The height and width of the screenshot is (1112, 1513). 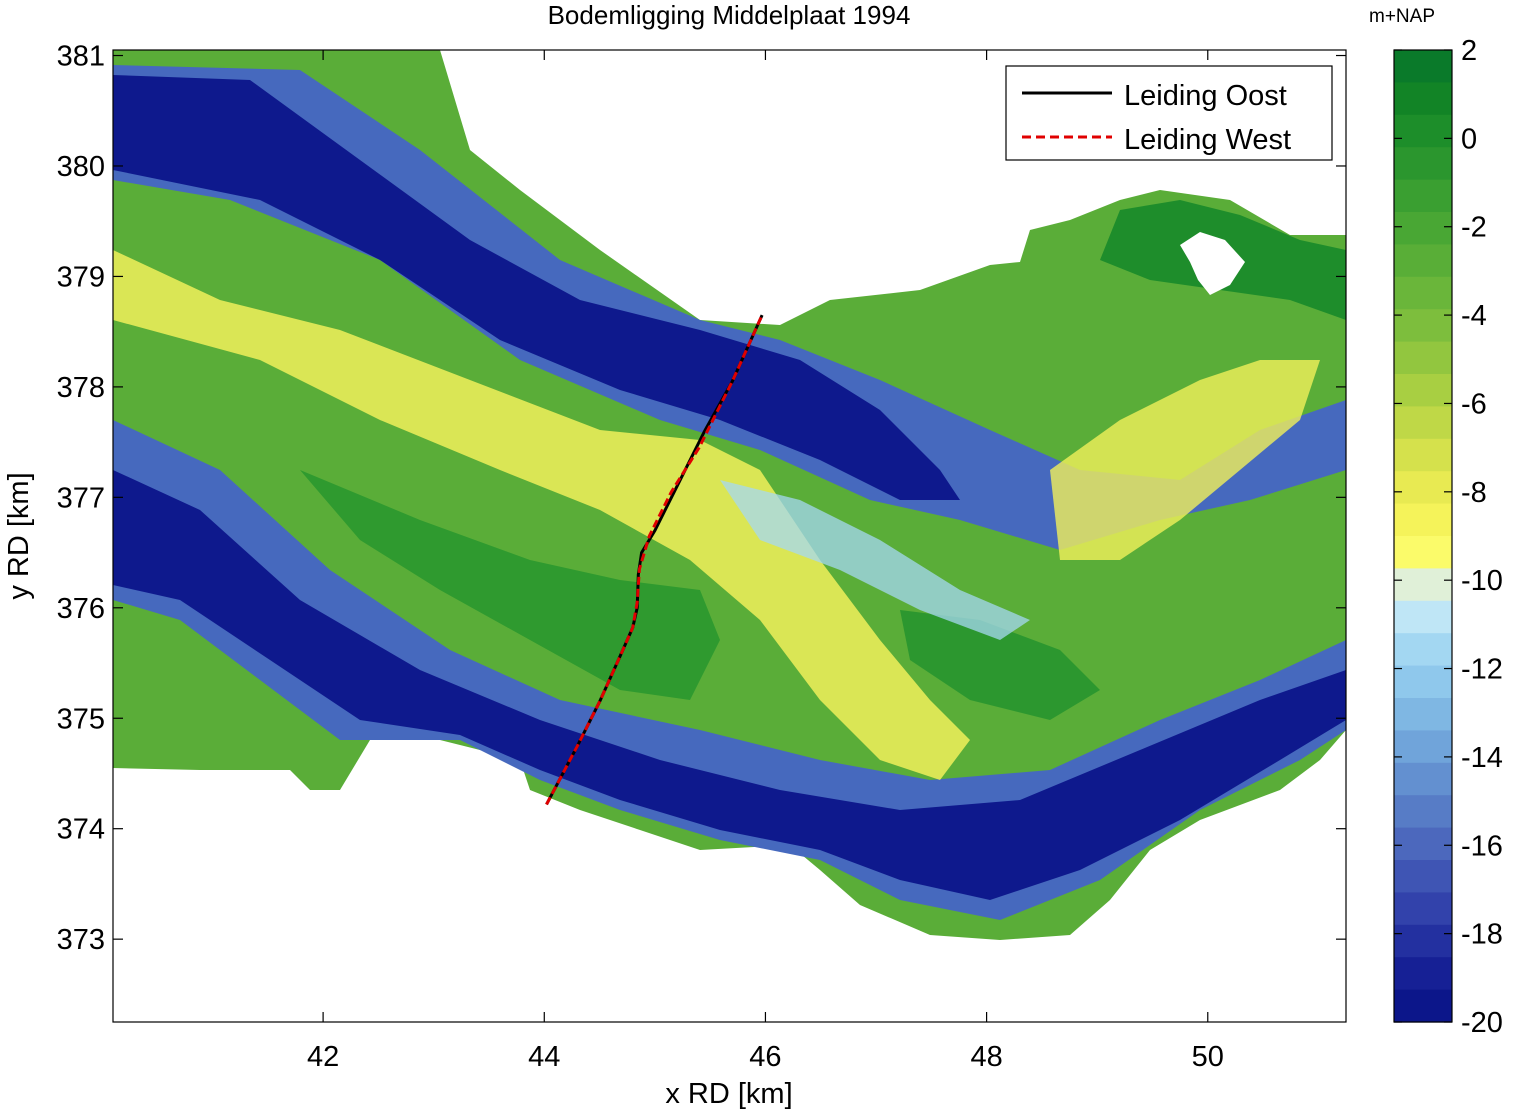 What do you see at coordinates (81, 57) in the screenshot?
I see `y-tick-label: 381` at bounding box center [81, 57].